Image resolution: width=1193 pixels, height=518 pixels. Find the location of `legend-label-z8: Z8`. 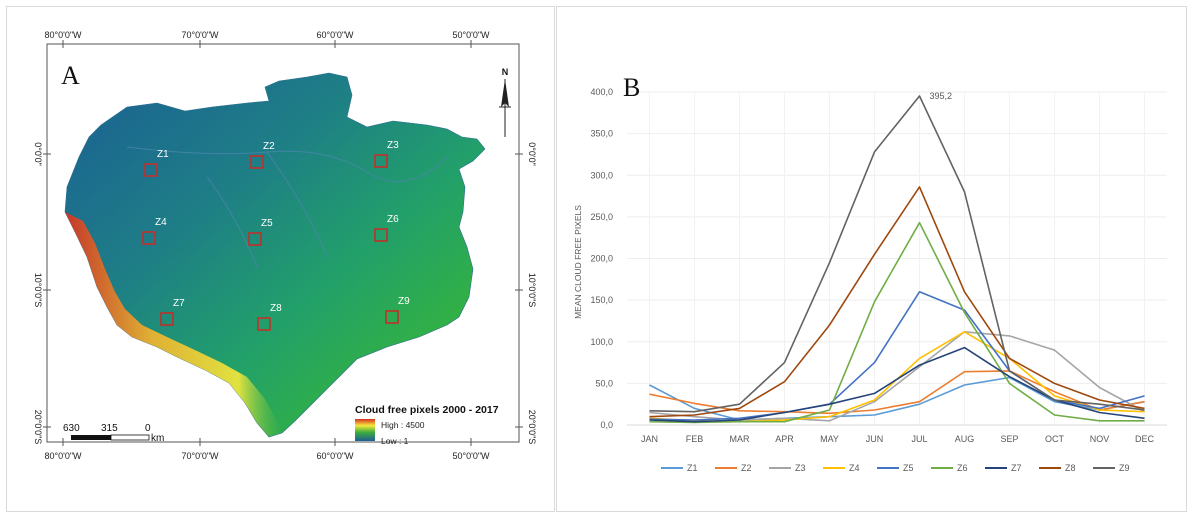

legend-label-z8: Z8 is located at coordinates (1070, 468).